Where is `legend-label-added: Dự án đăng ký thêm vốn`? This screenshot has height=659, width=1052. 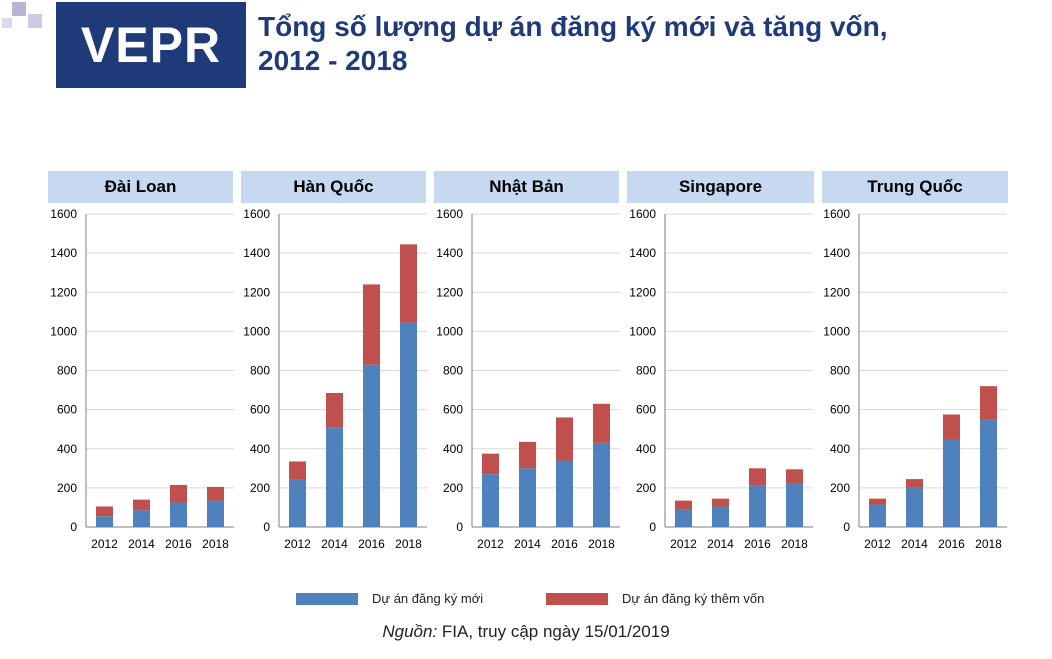 legend-label-added: Dự án đăng ký thêm vốn is located at coordinates (693, 598).